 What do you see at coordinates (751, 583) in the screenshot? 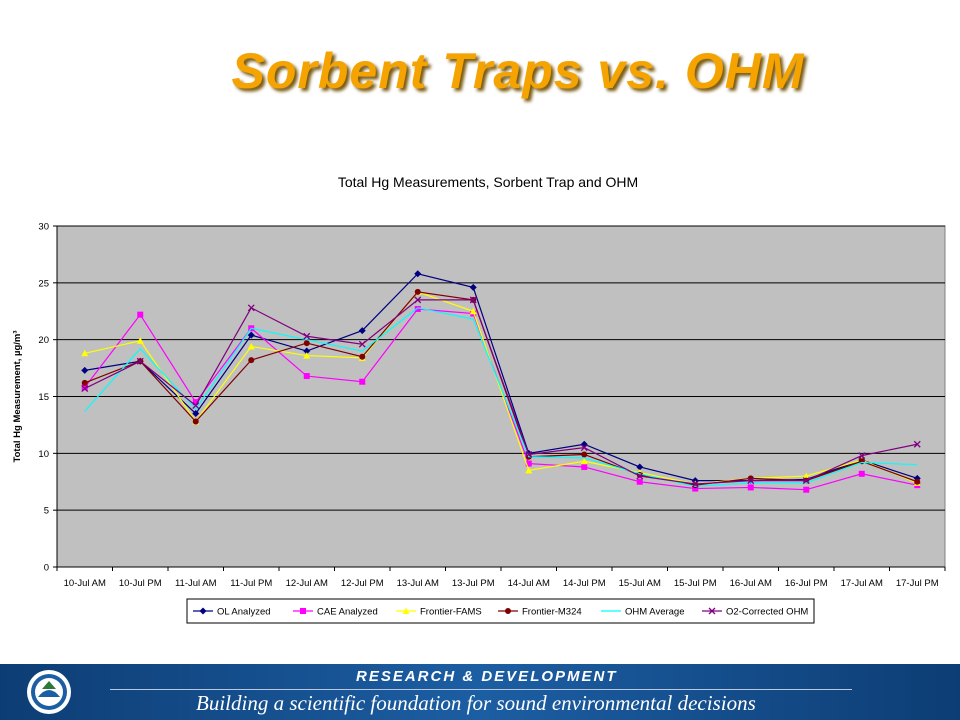
I see `x-tick-label: 16-Jul AM` at bounding box center [751, 583].